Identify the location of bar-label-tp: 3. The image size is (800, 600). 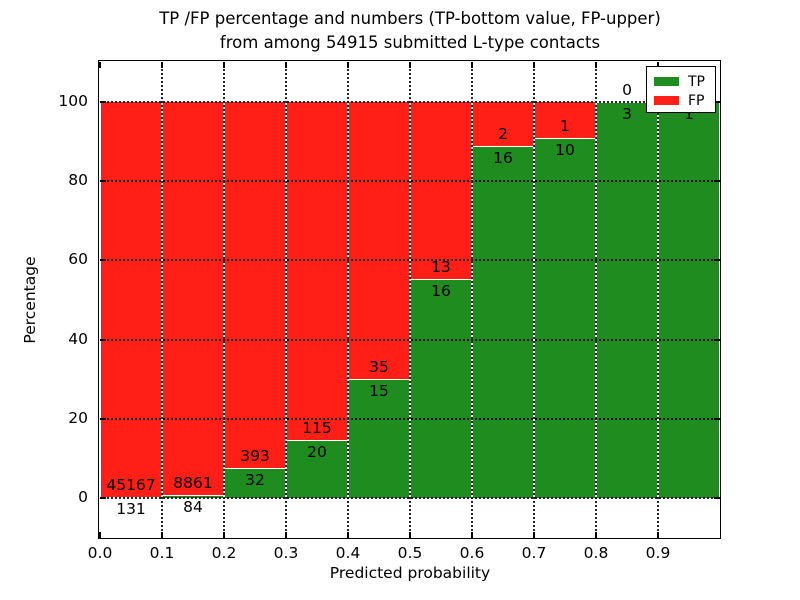
(627, 113).